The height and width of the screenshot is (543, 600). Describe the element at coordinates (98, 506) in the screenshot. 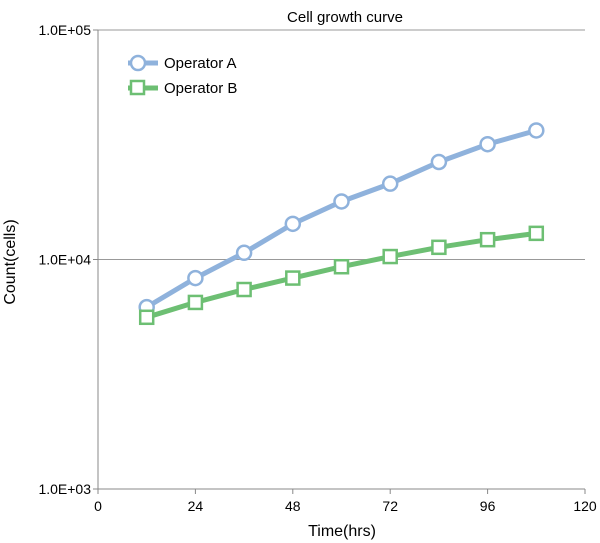

I see `x-tick-label: 0` at that location.